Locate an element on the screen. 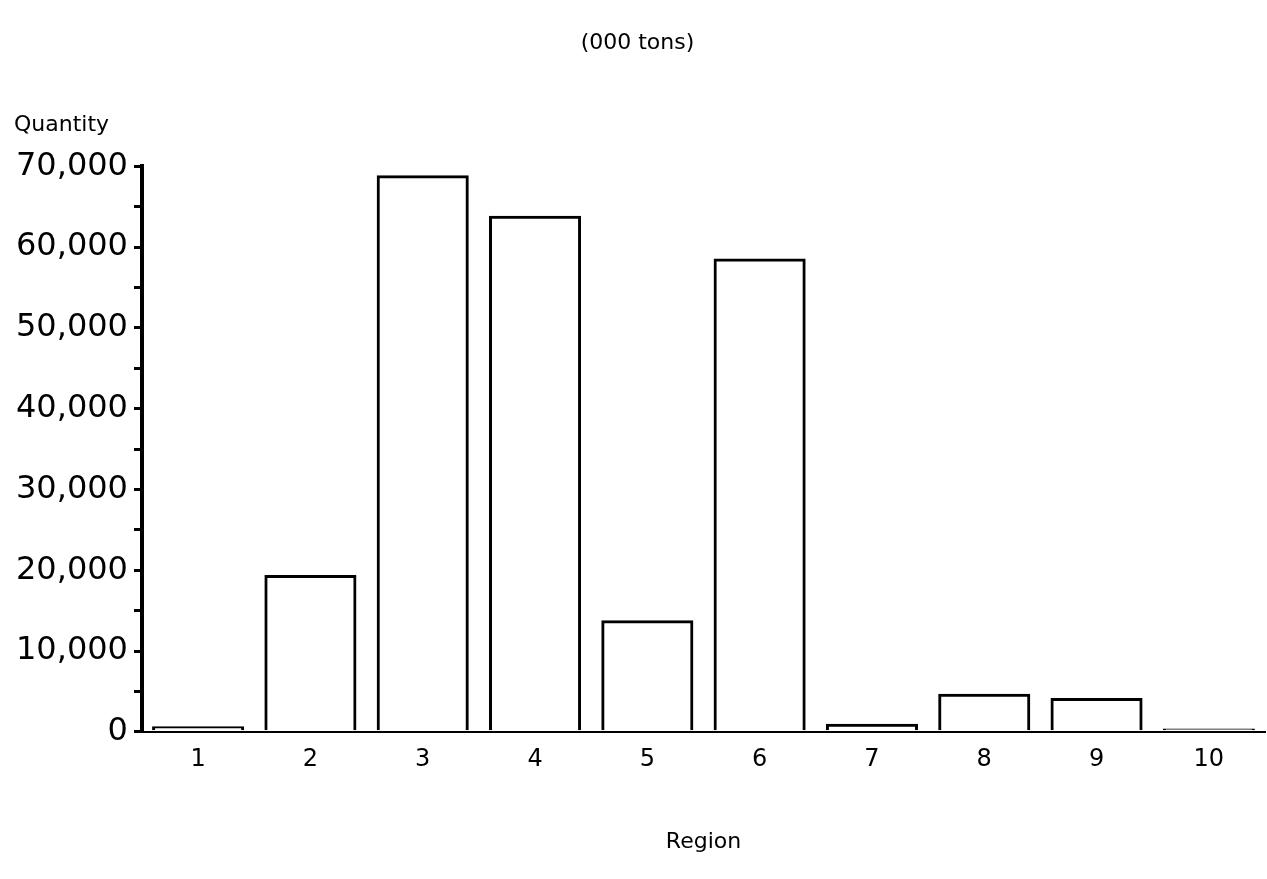 The height and width of the screenshot is (879, 1267). x-tick-label: 1 is located at coordinates (198, 758).